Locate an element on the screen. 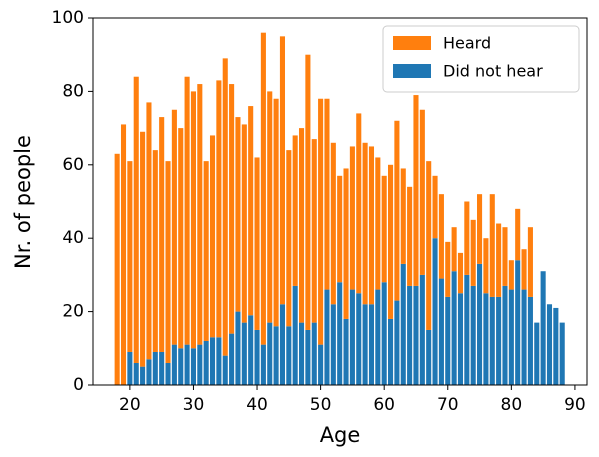 This screenshot has width=599, height=457. legend-label: Did not hear is located at coordinates (493, 71).